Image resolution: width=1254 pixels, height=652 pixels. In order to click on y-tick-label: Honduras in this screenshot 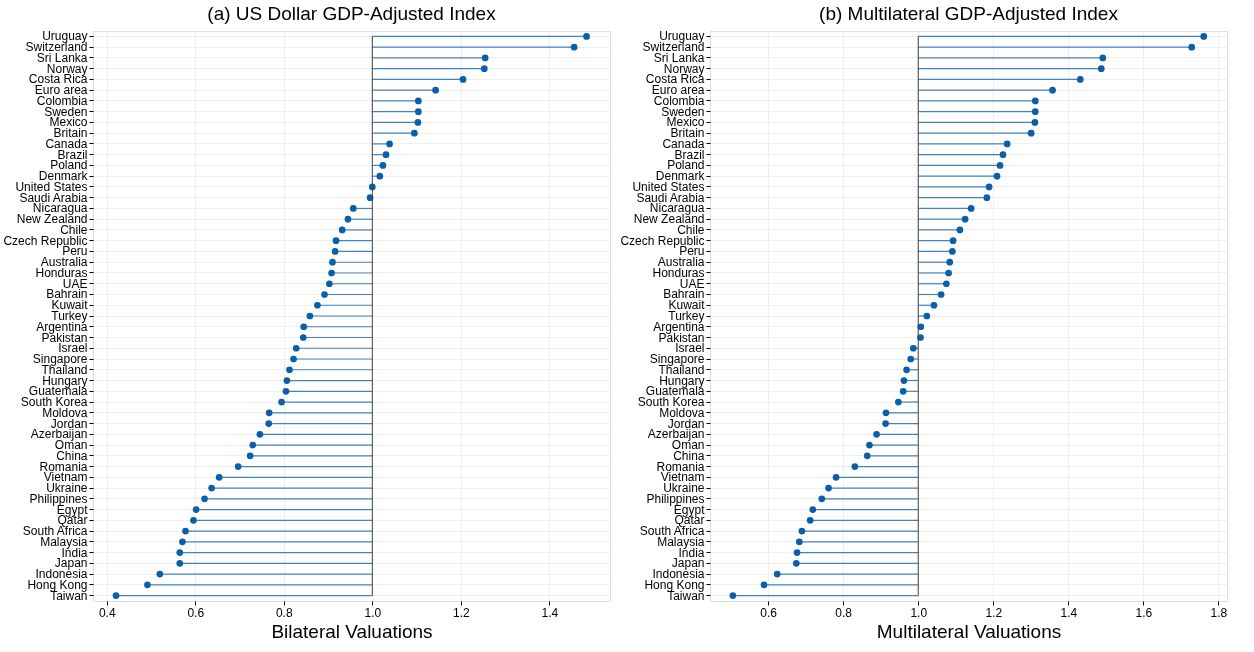, I will do `click(678, 272)`.